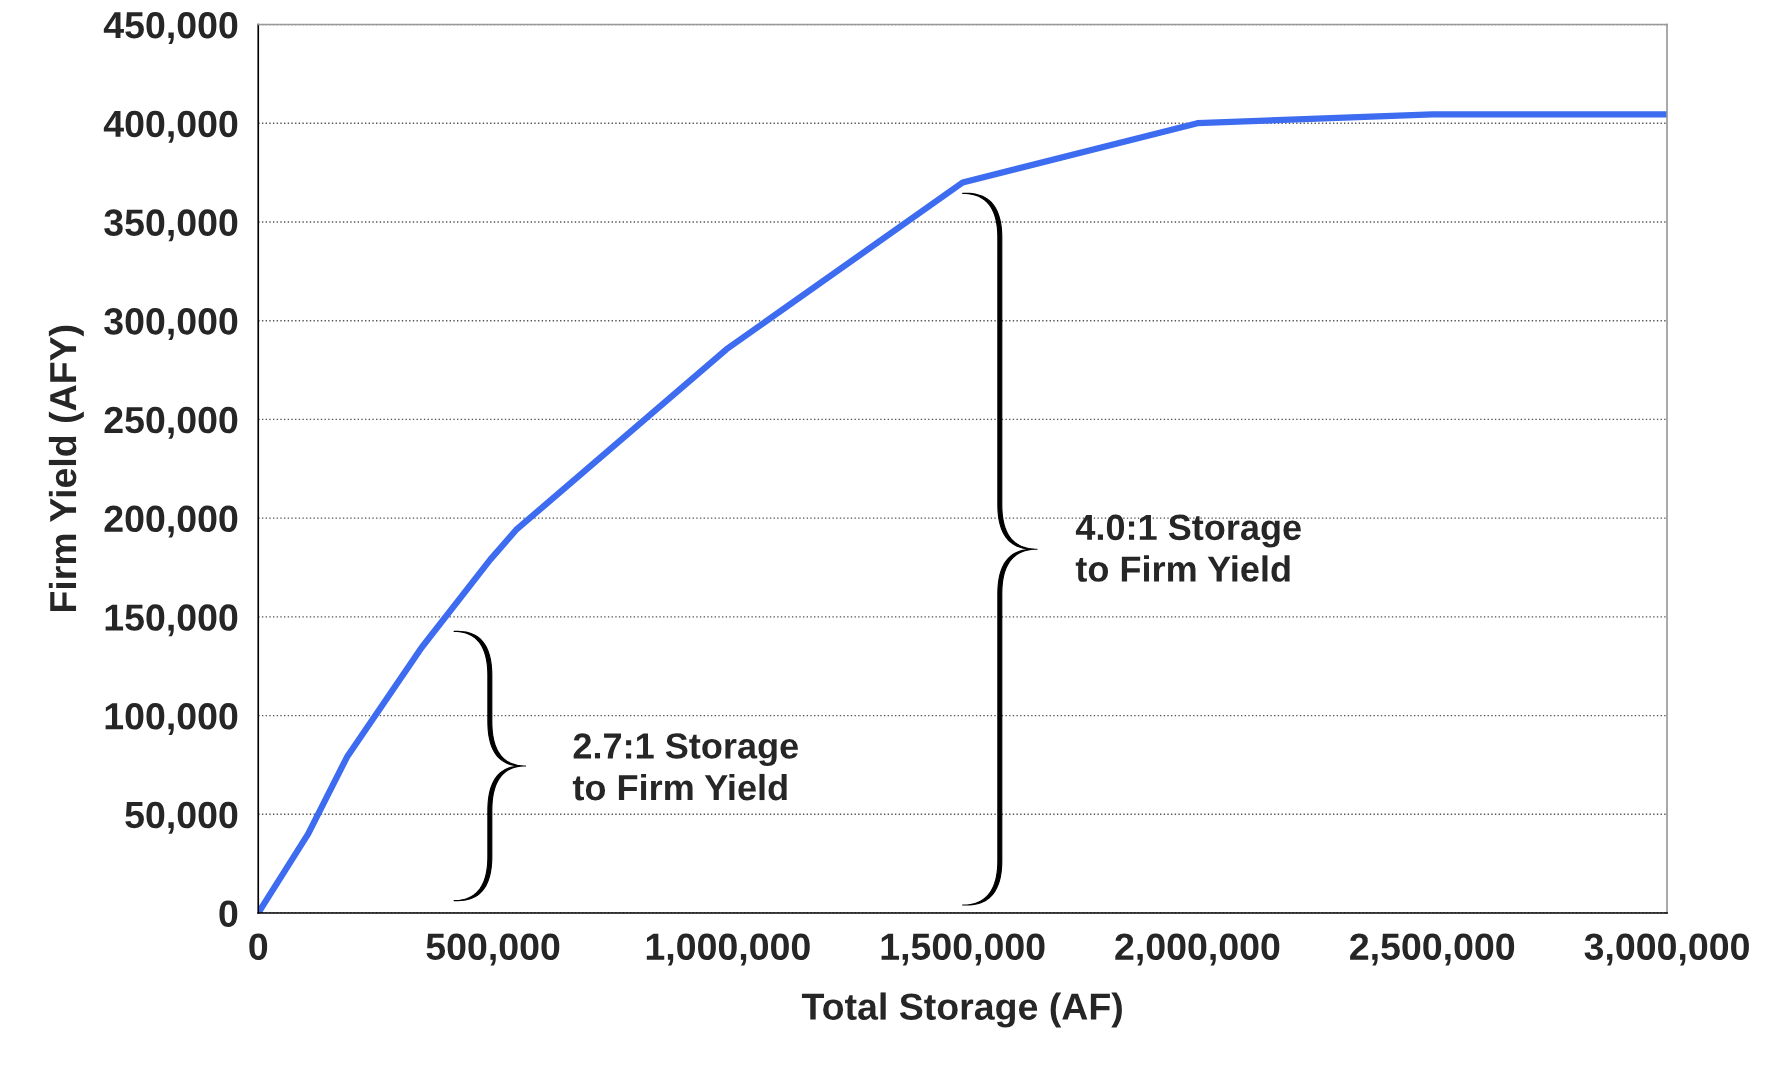 The image size is (1781, 1066). Describe the element at coordinates (171, 521) in the screenshot. I see `y-tick-label: 200,000` at that location.